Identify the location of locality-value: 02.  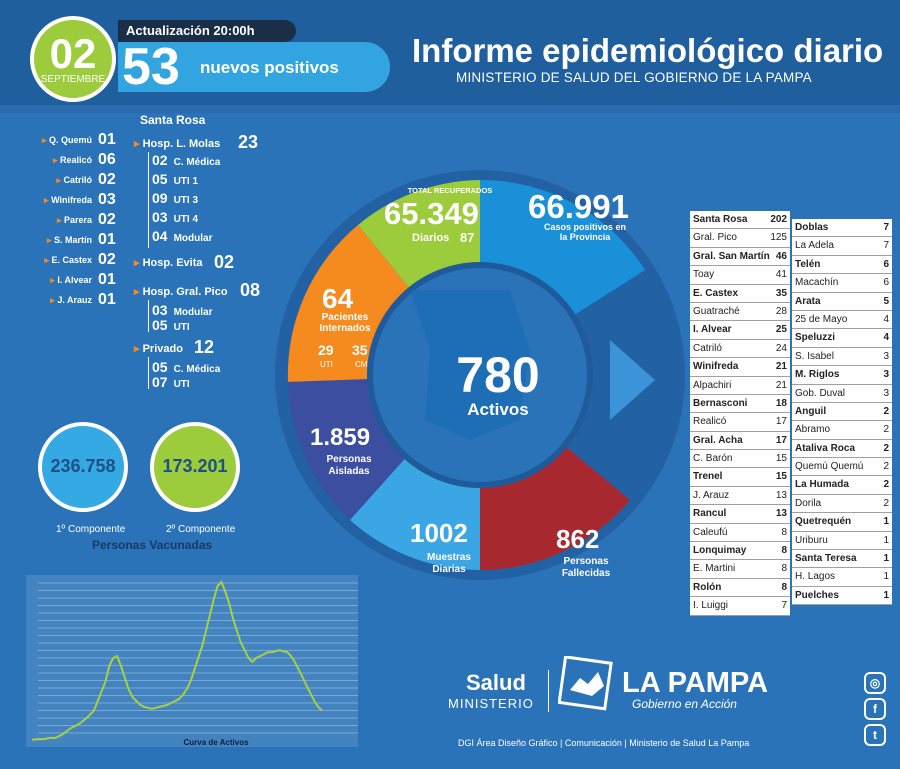
(107, 179).